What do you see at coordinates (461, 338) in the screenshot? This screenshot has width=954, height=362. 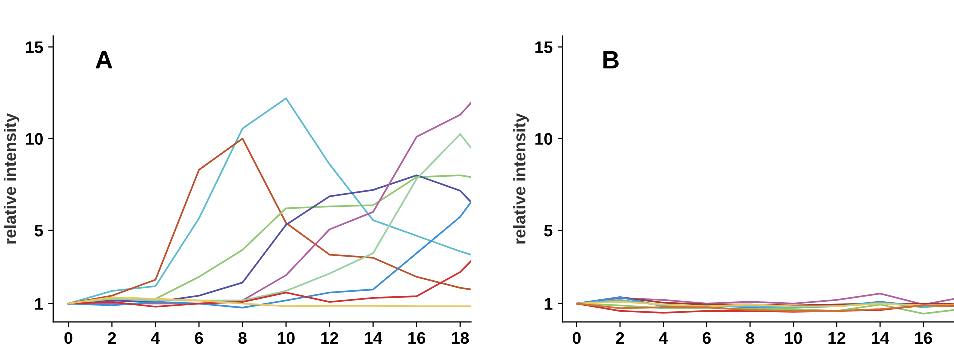 I see `x-tick-label: 18` at bounding box center [461, 338].